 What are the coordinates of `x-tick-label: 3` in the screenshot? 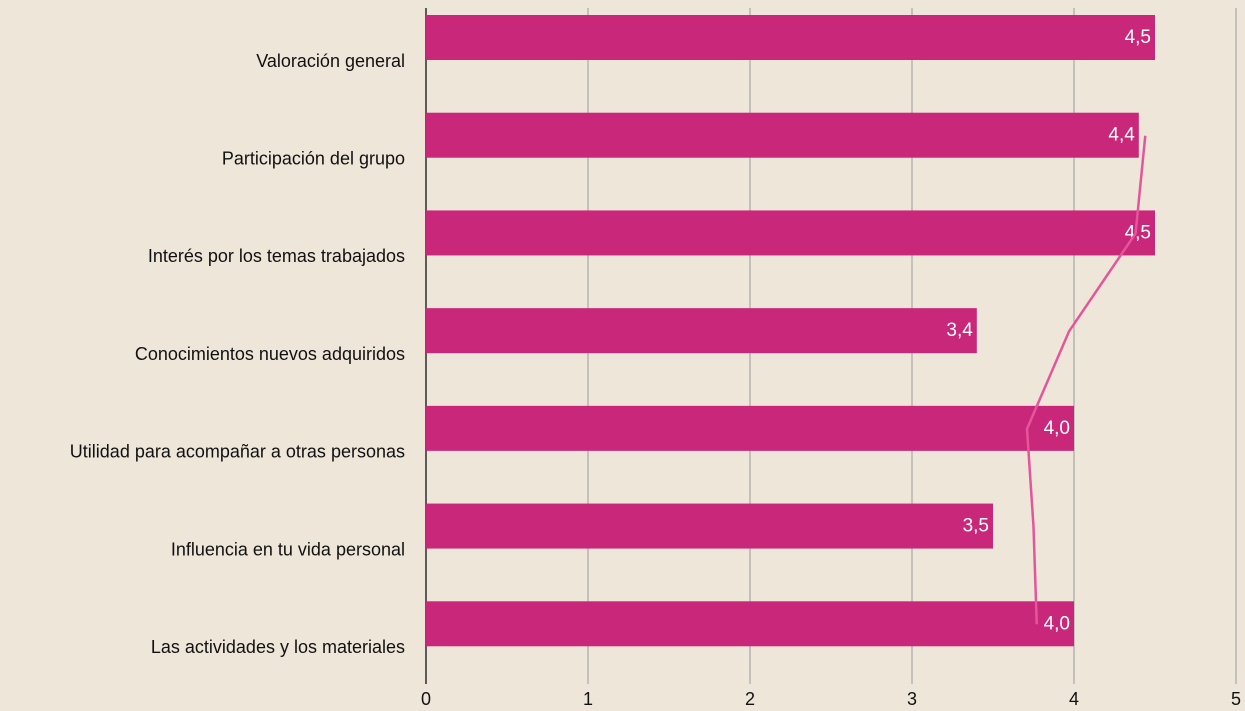 It's located at (912, 699).